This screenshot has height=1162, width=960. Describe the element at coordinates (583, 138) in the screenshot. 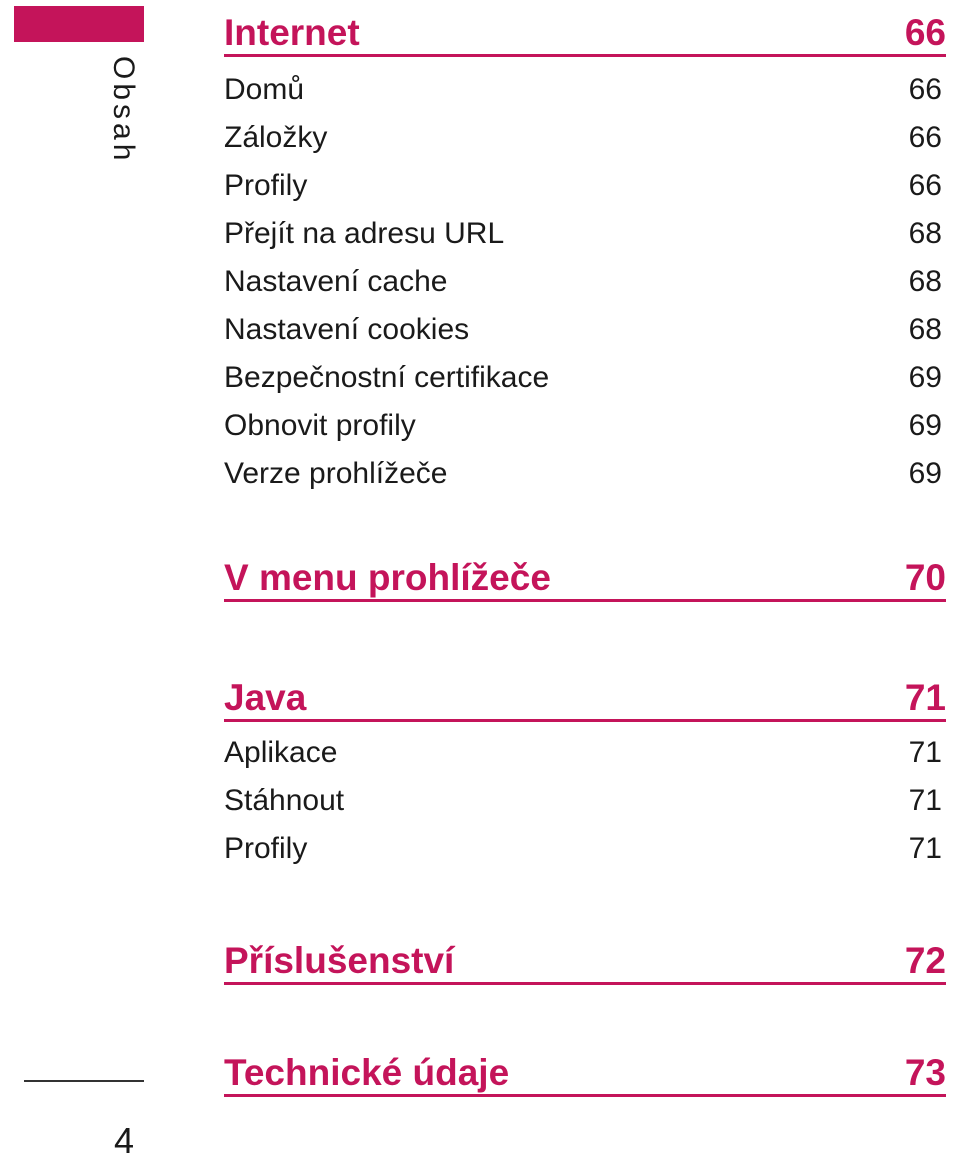

I see `toc-entry: Záložky 66` at that location.